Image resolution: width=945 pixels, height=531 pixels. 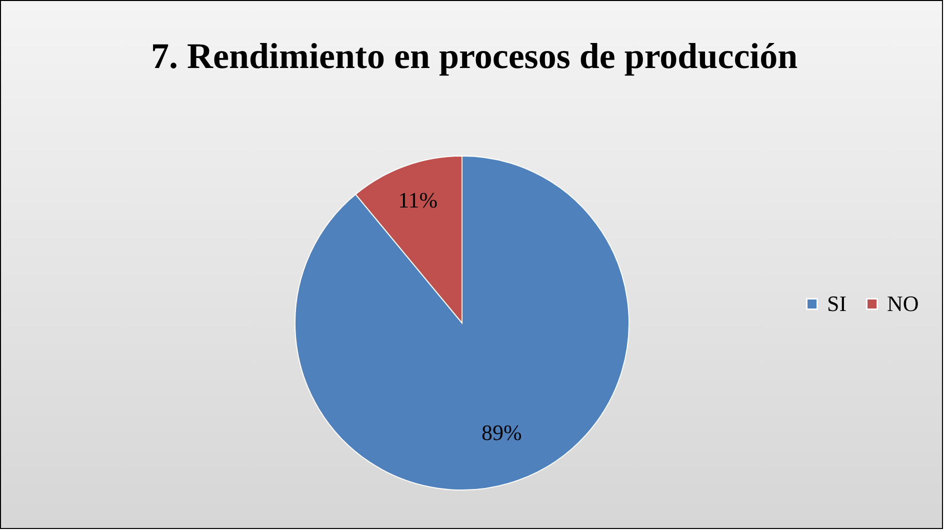 What do you see at coordinates (837, 303) in the screenshot?
I see `legend-label: SI` at bounding box center [837, 303].